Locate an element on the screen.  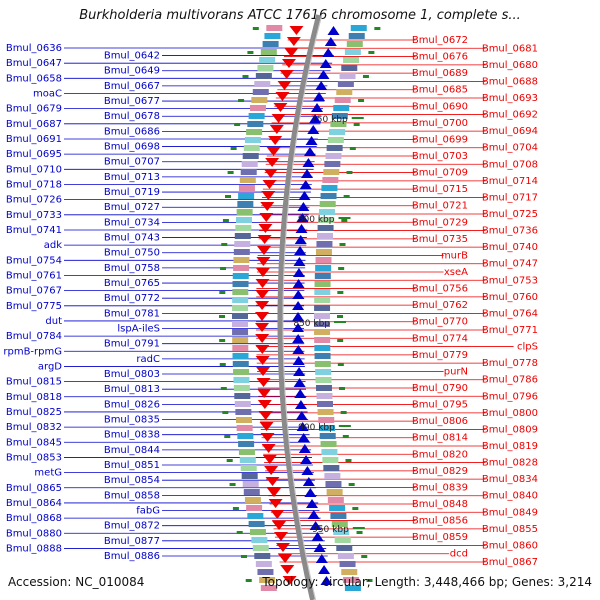
forward-gene-label: Bmul_0781 is located at coordinates (132, 313).